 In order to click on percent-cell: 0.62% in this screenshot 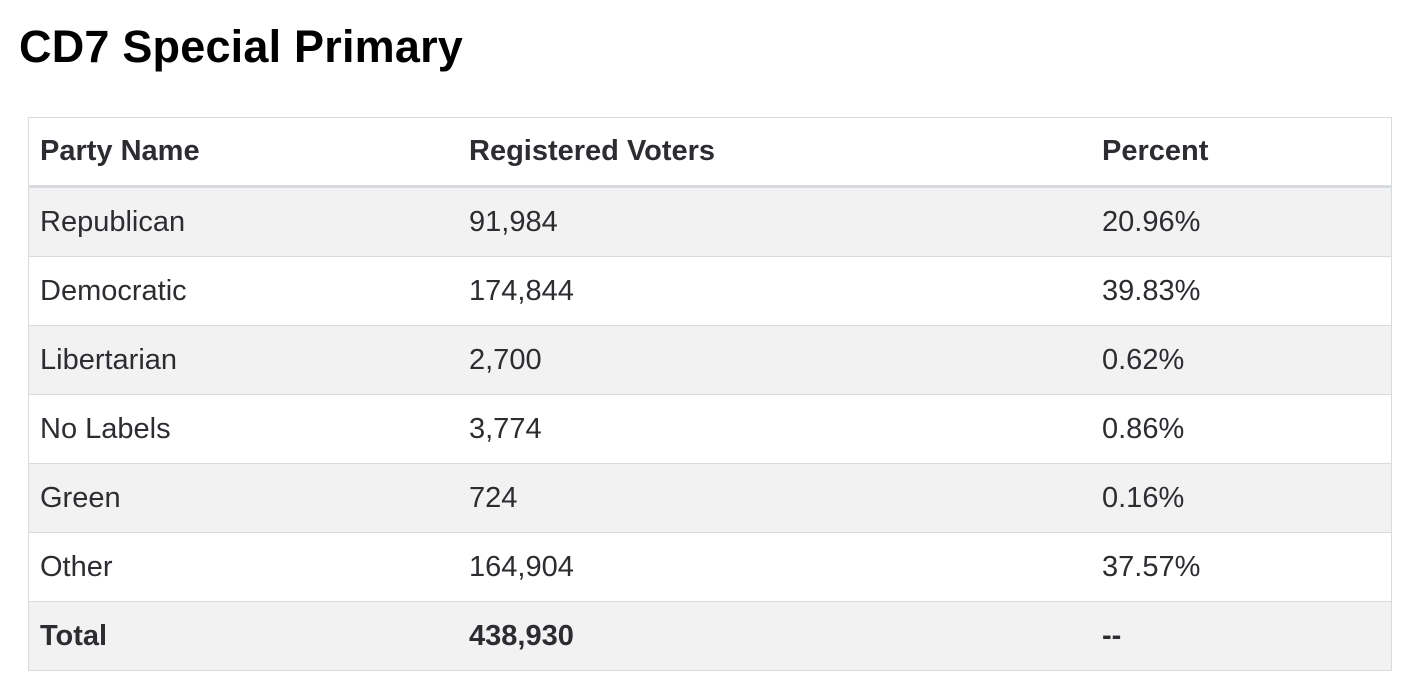, I will do `click(1241, 360)`.